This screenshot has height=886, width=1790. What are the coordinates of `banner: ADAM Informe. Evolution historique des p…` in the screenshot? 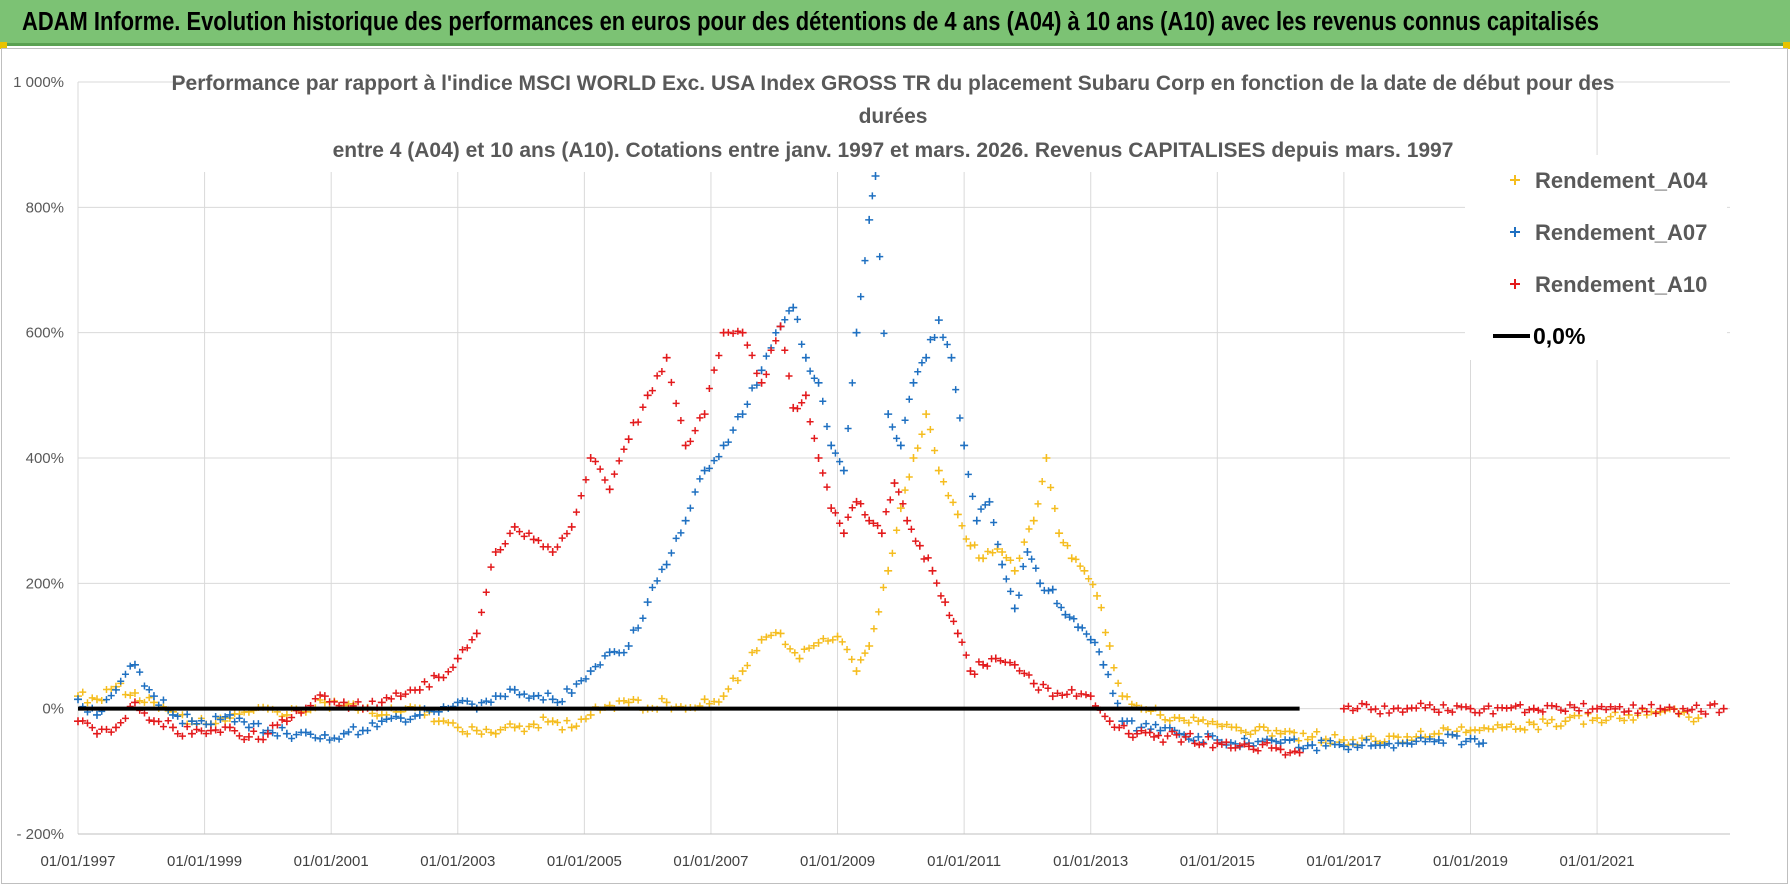 It's located at (895, 23).